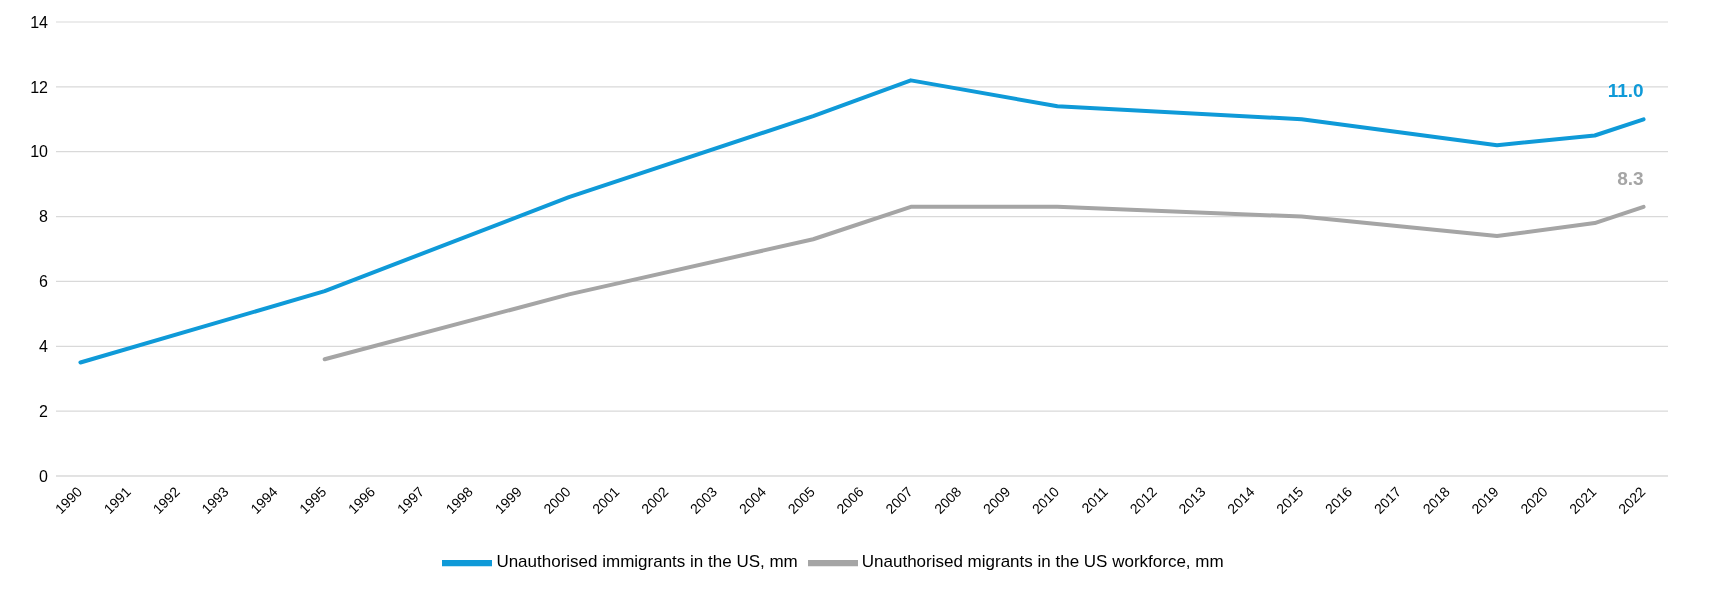  I want to click on legend-label: Unauthorised immigrants in the US, mm, so click(647, 562).